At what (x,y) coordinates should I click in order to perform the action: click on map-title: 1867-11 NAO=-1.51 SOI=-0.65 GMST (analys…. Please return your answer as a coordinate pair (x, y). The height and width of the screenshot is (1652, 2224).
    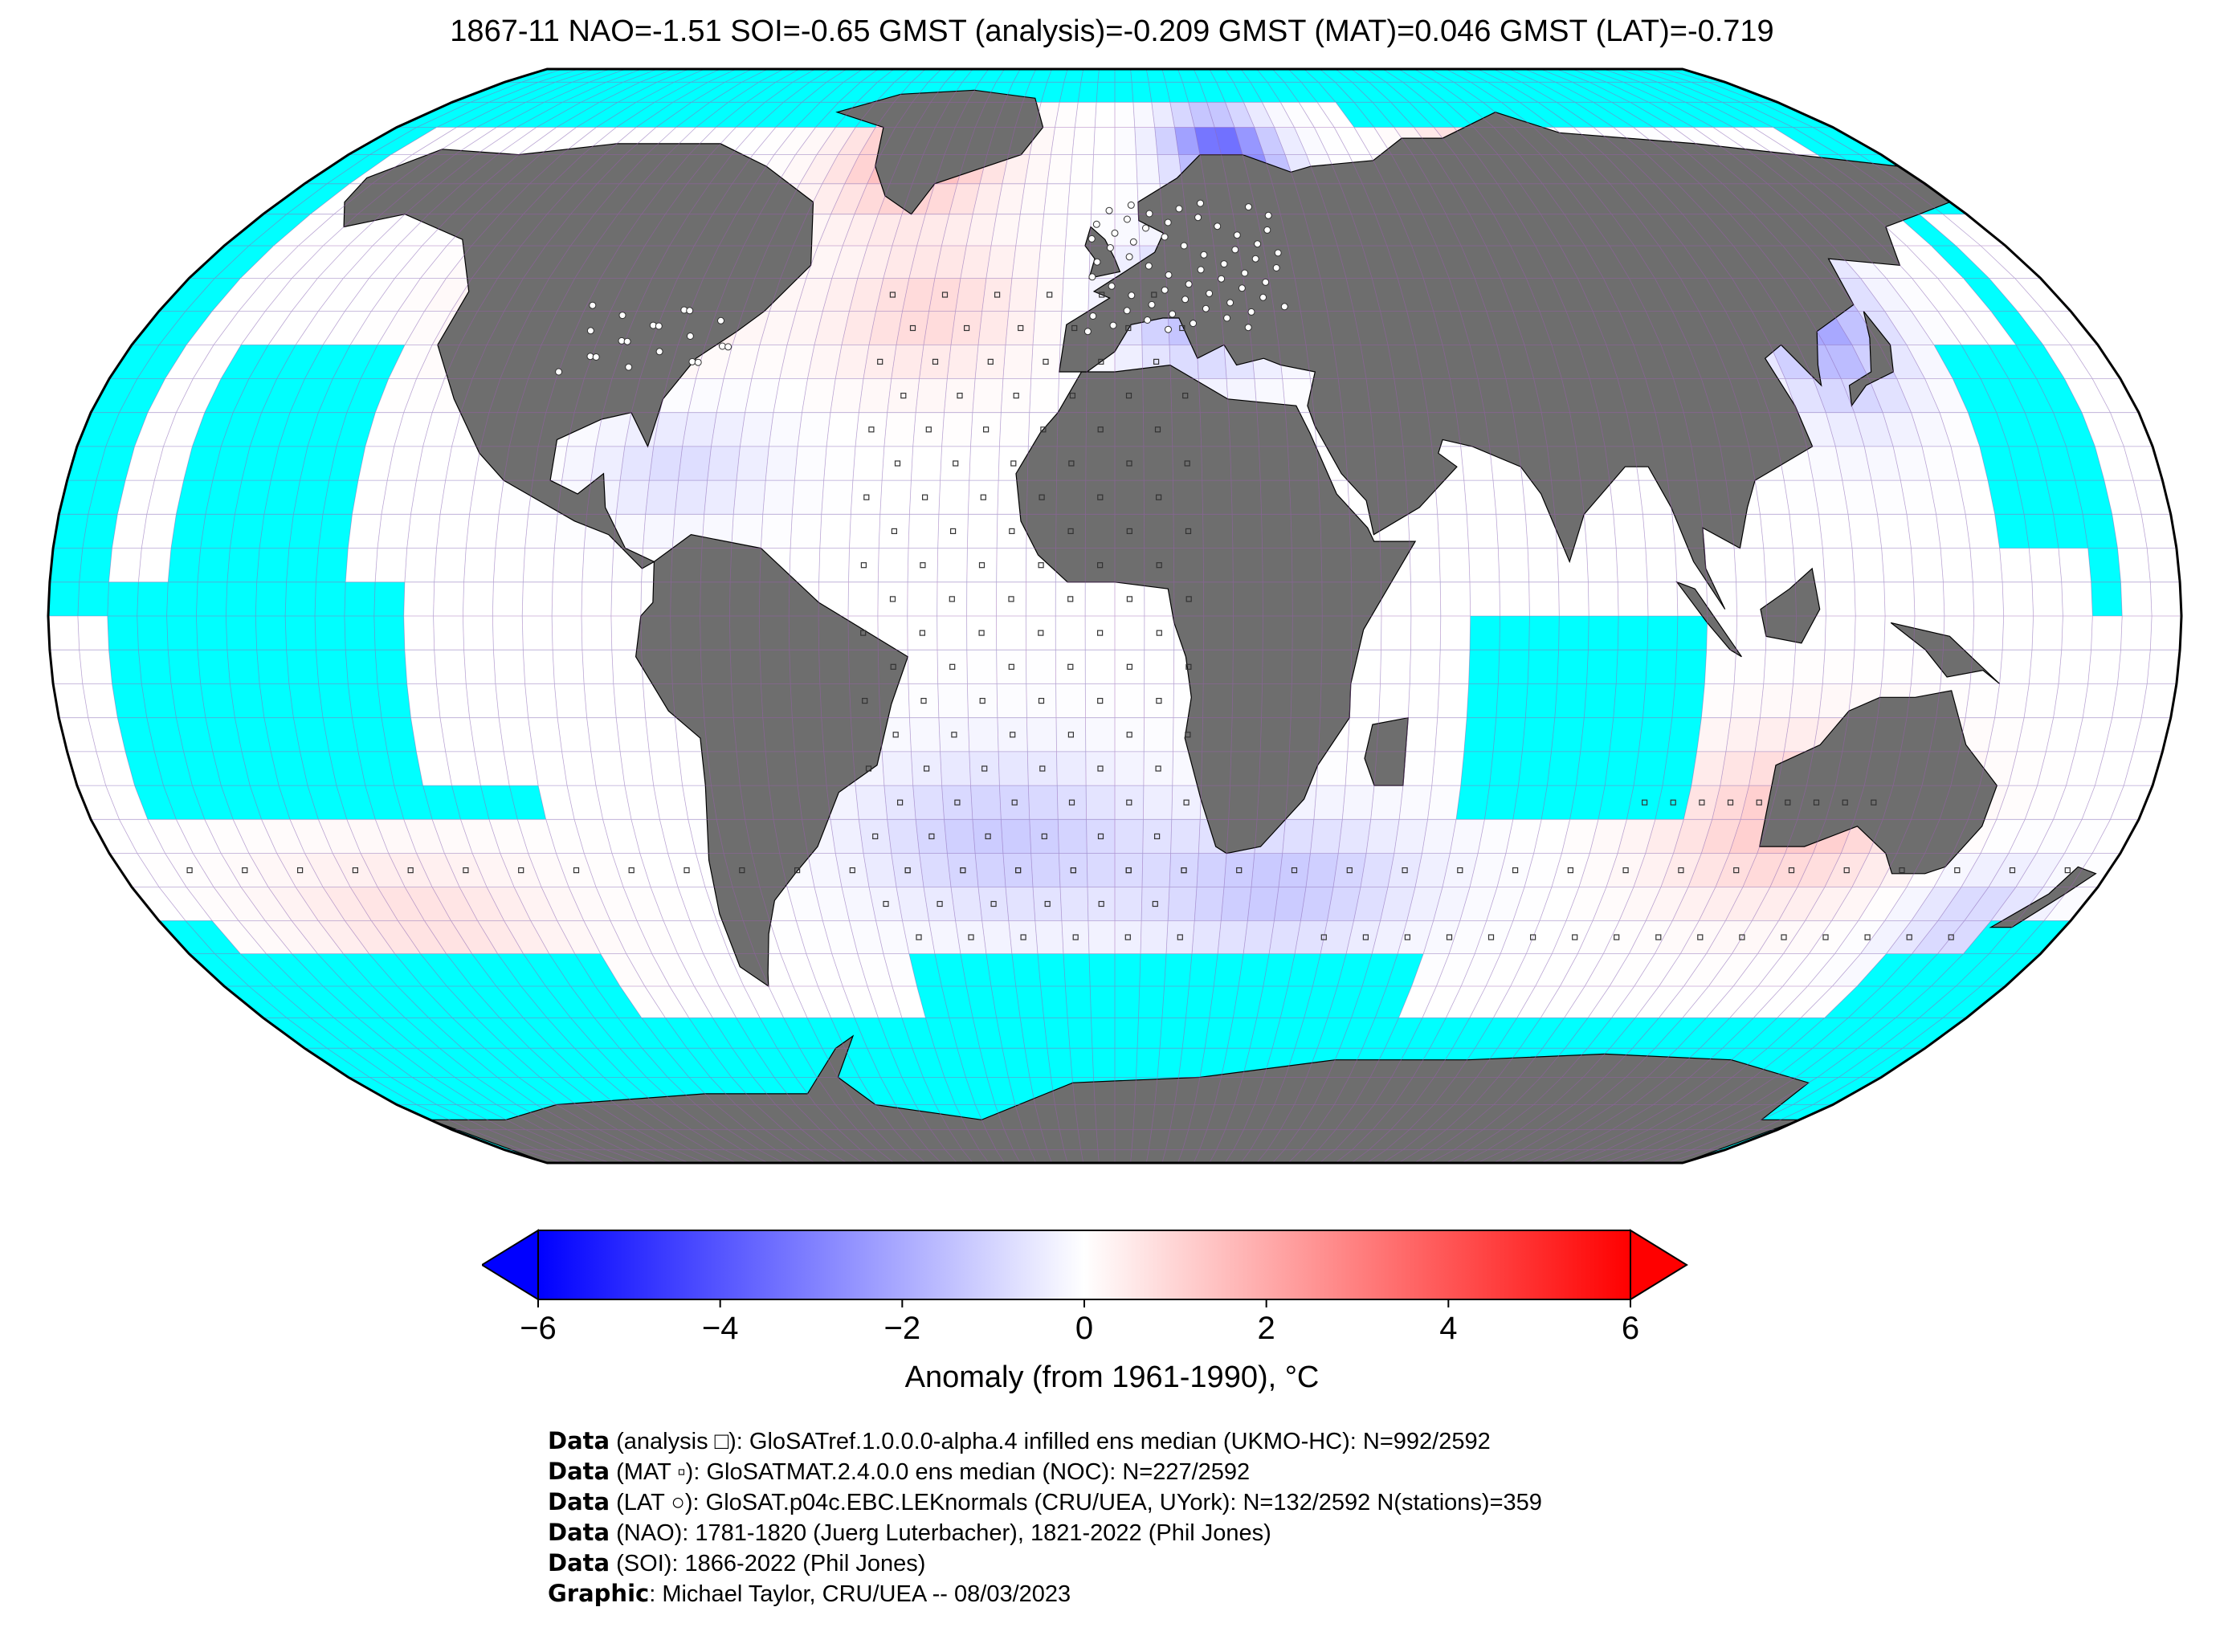
    Looking at the image, I should click on (1112, 31).